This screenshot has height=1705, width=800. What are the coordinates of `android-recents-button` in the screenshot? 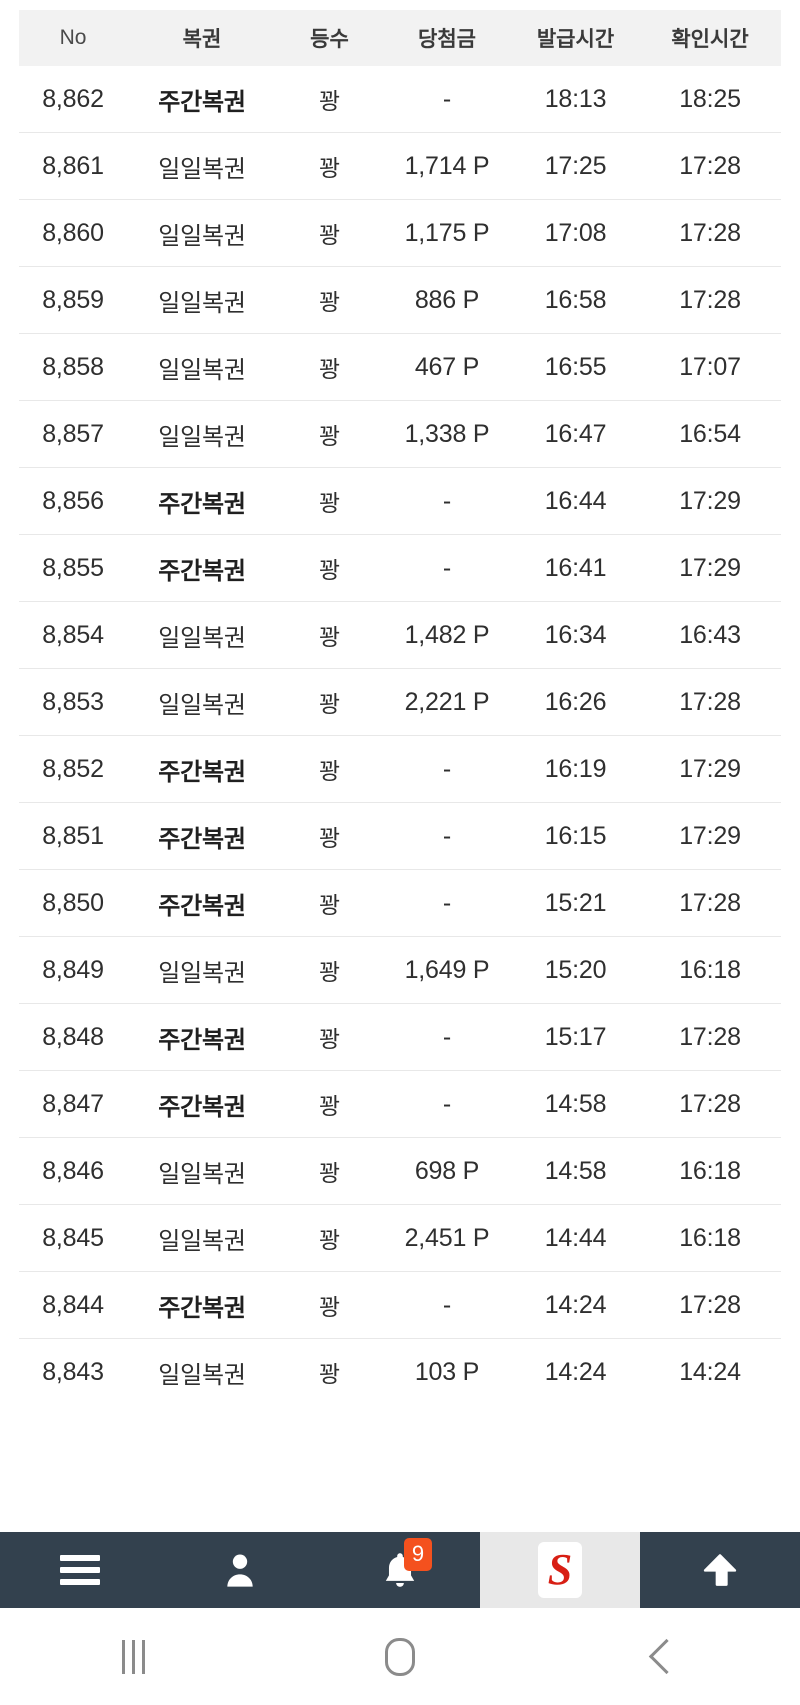 It's located at (133, 1656).